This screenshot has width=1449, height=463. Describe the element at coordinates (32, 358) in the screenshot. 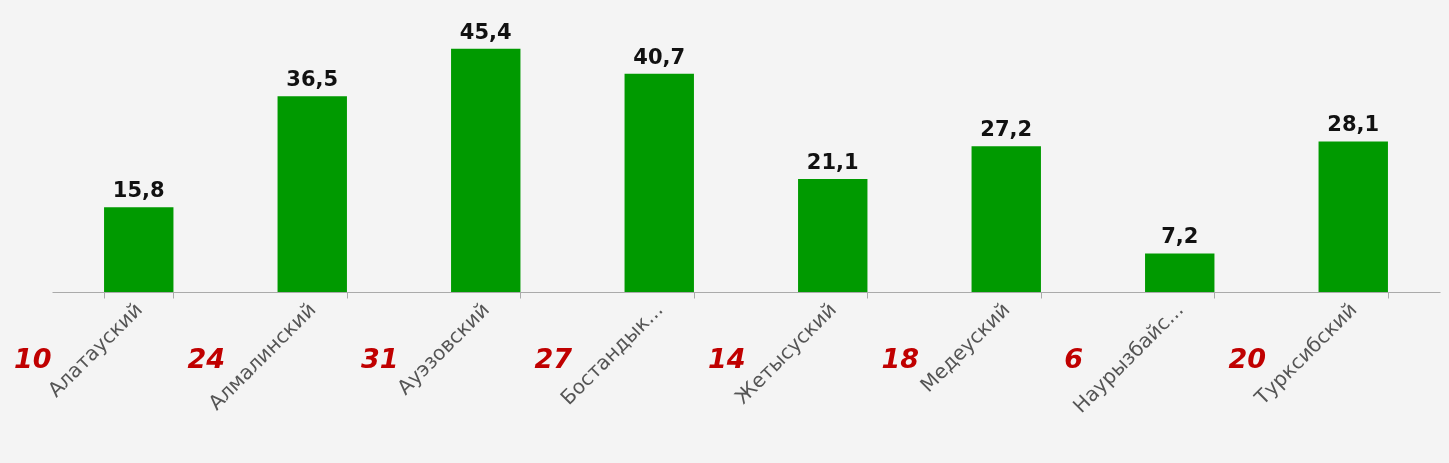

I see `text: 10` at that location.